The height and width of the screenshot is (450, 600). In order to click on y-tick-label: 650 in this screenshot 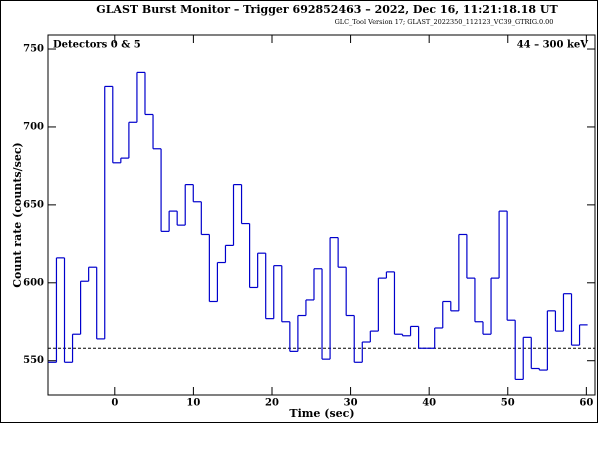, I will do `click(33, 204)`.